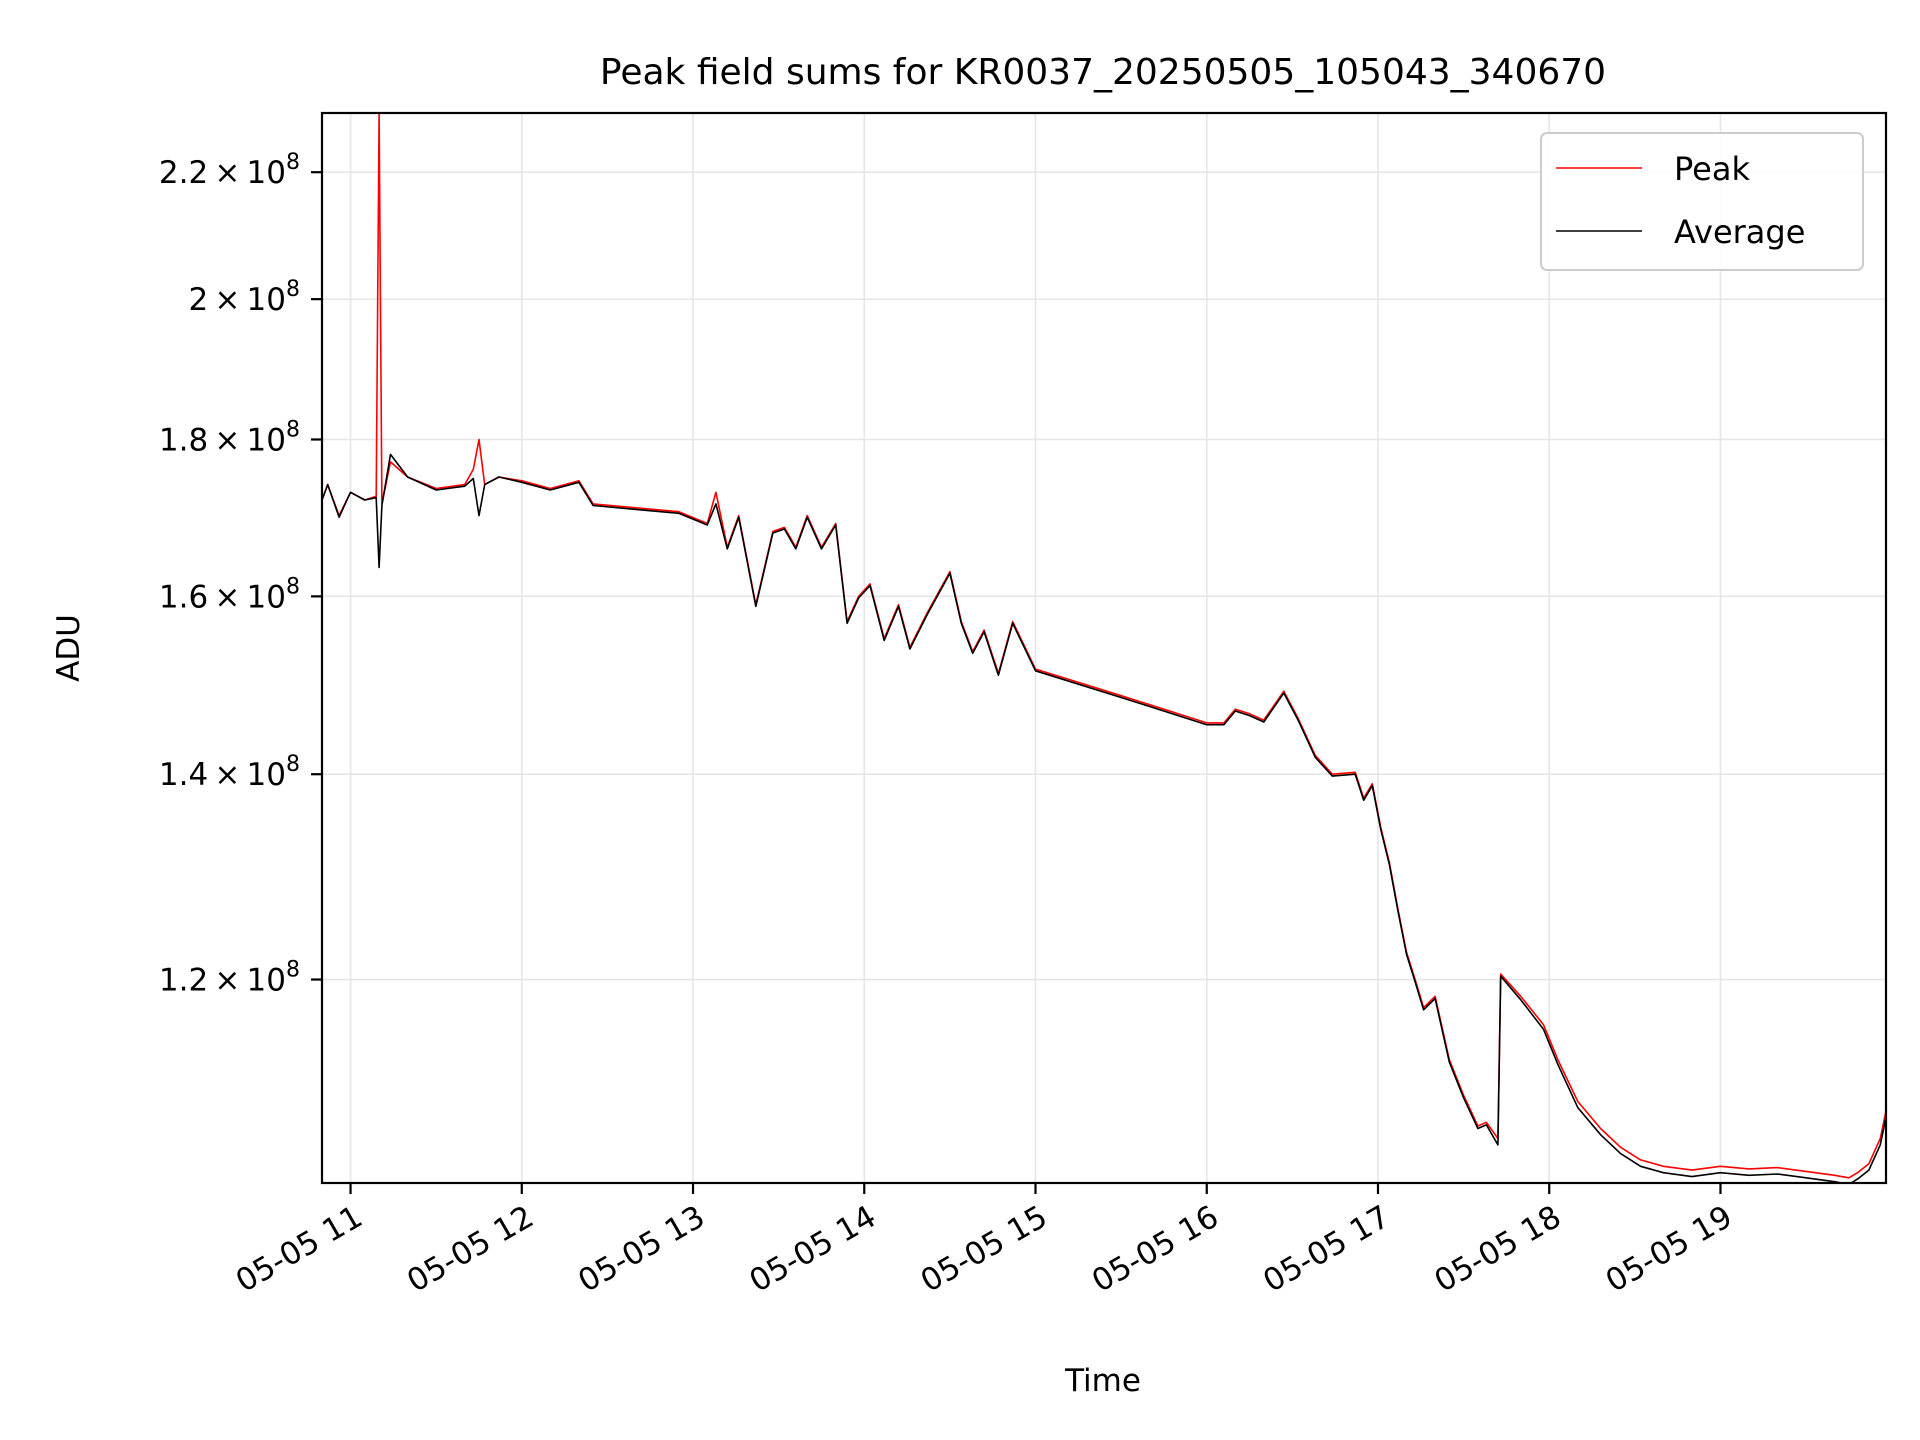  I want to click on y-tick-label: 2 × 108, so click(244, 297).